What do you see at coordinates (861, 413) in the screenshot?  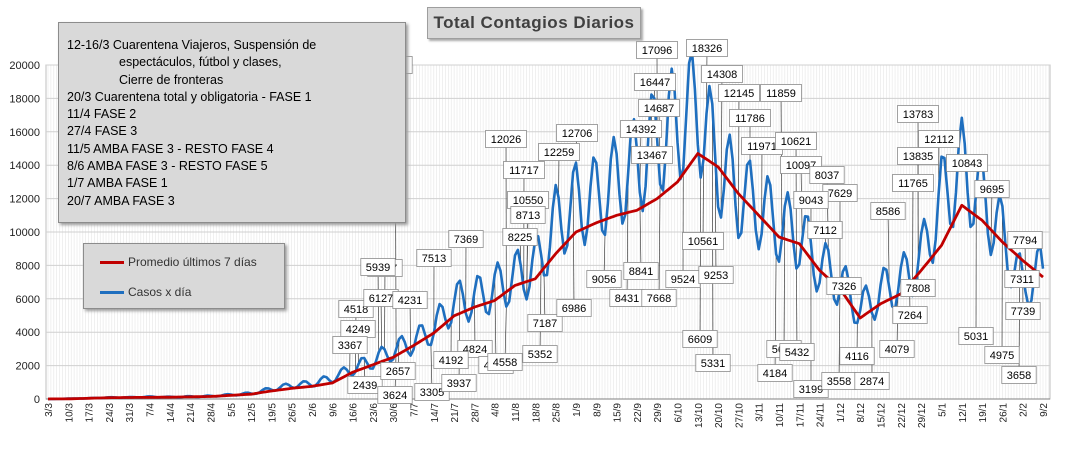 I see `x-tick-label: 8/12` at bounding box center [861, 413].